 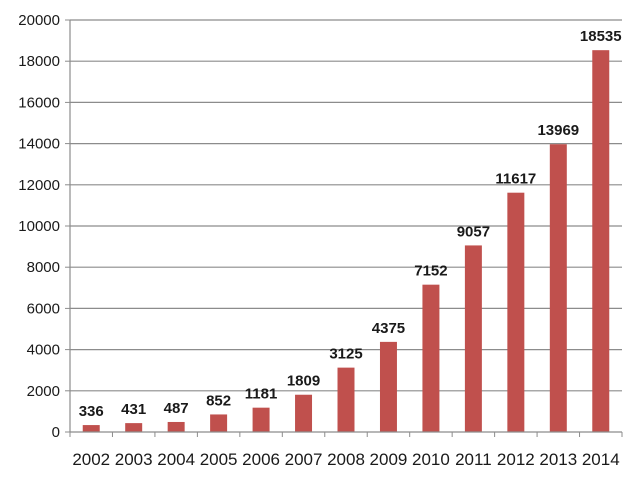 What do you see at coordinates (134, 459) in the screenshot?
I see `x-tick-label: 2003` at bounding box center [134, 459].